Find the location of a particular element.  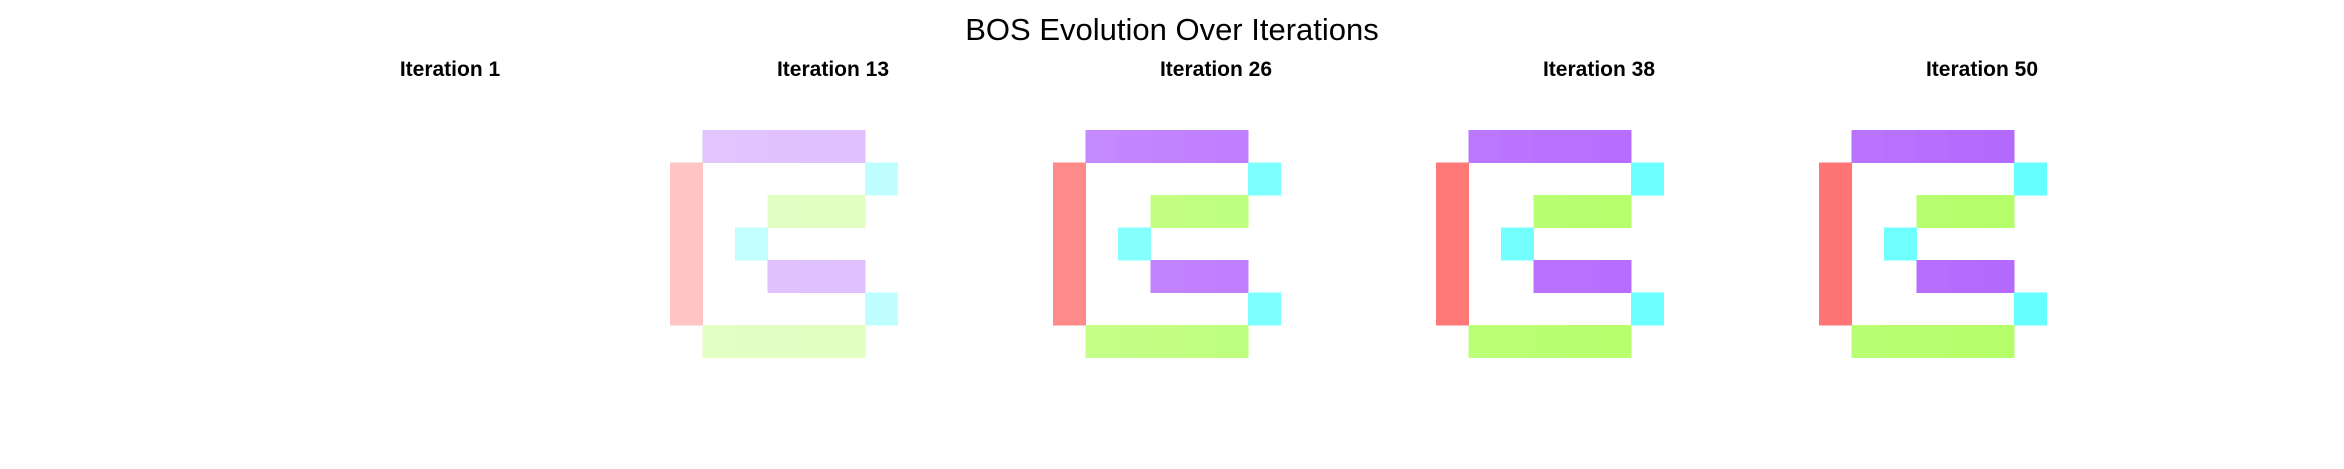

panel-iteration-50: Iteration 50 is located at coordinates (1982, 208).